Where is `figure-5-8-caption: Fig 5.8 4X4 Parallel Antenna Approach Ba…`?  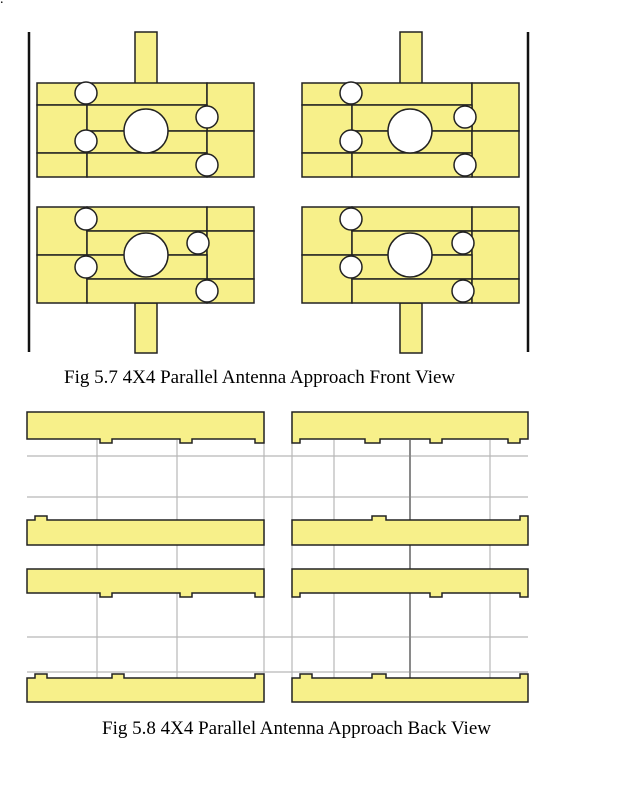 figure-5-8-caption: Fig 5.8 4X4 Parallel Antenna Approach Ba… is located at coordinates (296, 728).